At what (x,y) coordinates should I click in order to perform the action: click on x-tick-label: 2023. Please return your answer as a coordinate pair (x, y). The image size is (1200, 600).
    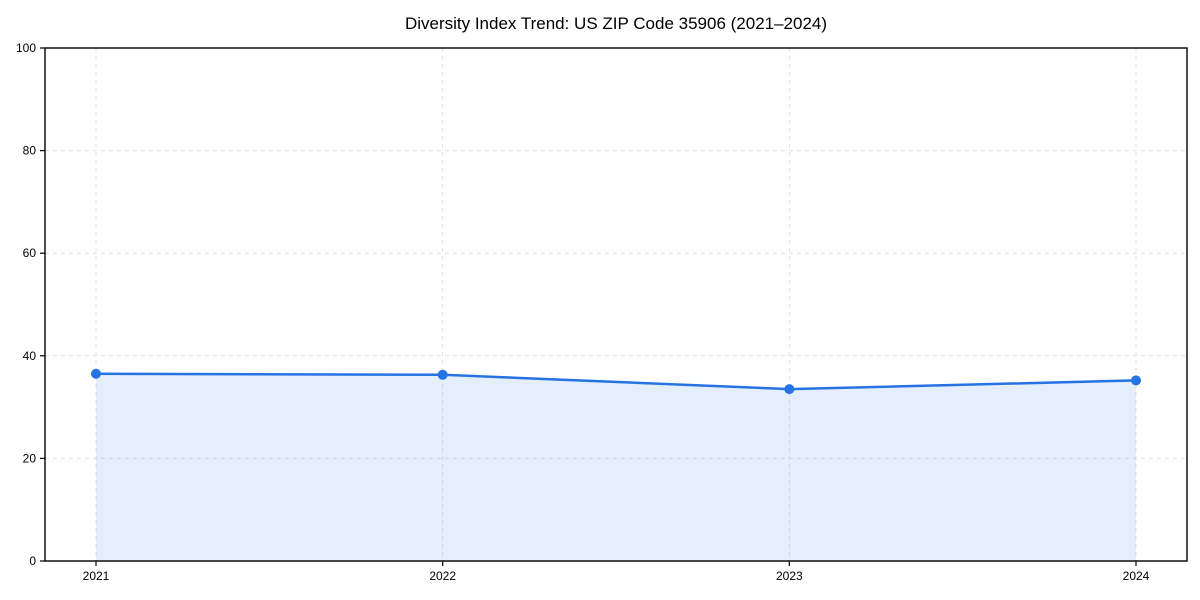
    Looking at the image, I should click on (789, 576).